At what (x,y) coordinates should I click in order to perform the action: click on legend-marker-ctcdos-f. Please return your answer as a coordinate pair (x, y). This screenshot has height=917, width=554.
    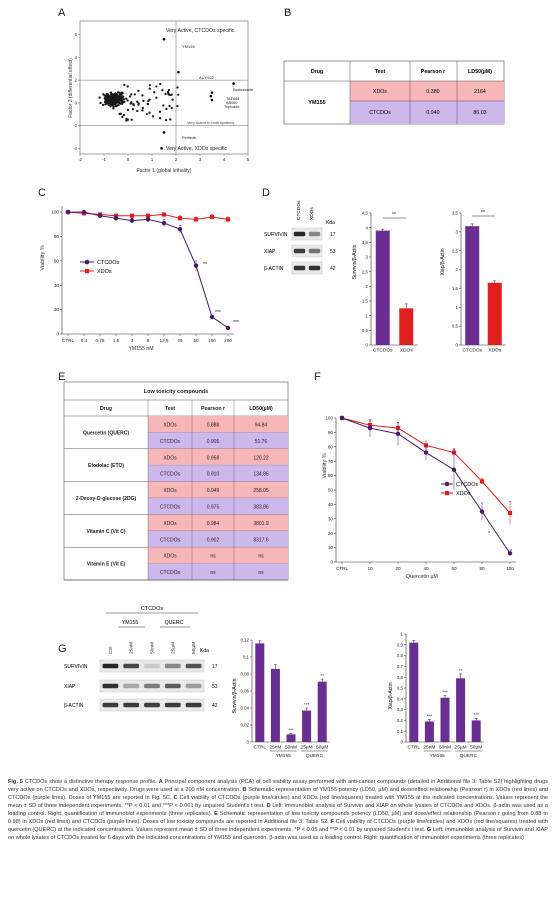
    Looking at the image, I should click on (447, 484).